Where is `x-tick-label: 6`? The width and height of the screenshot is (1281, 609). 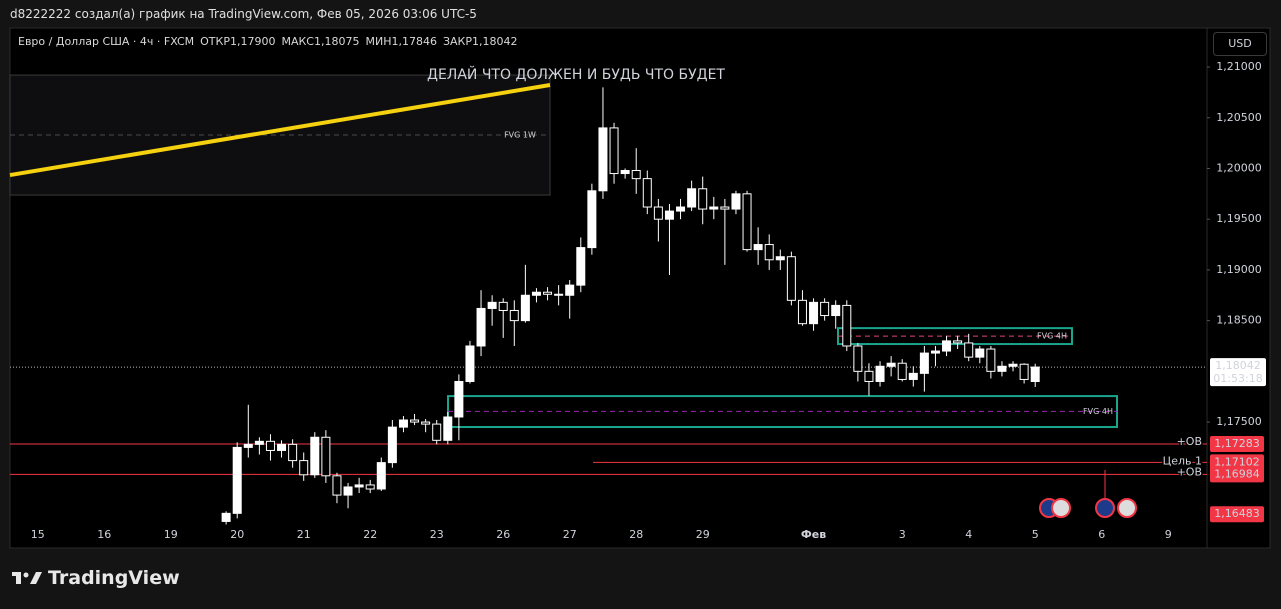
x-tick-label: 6 is located at coordinates (1101, 534).